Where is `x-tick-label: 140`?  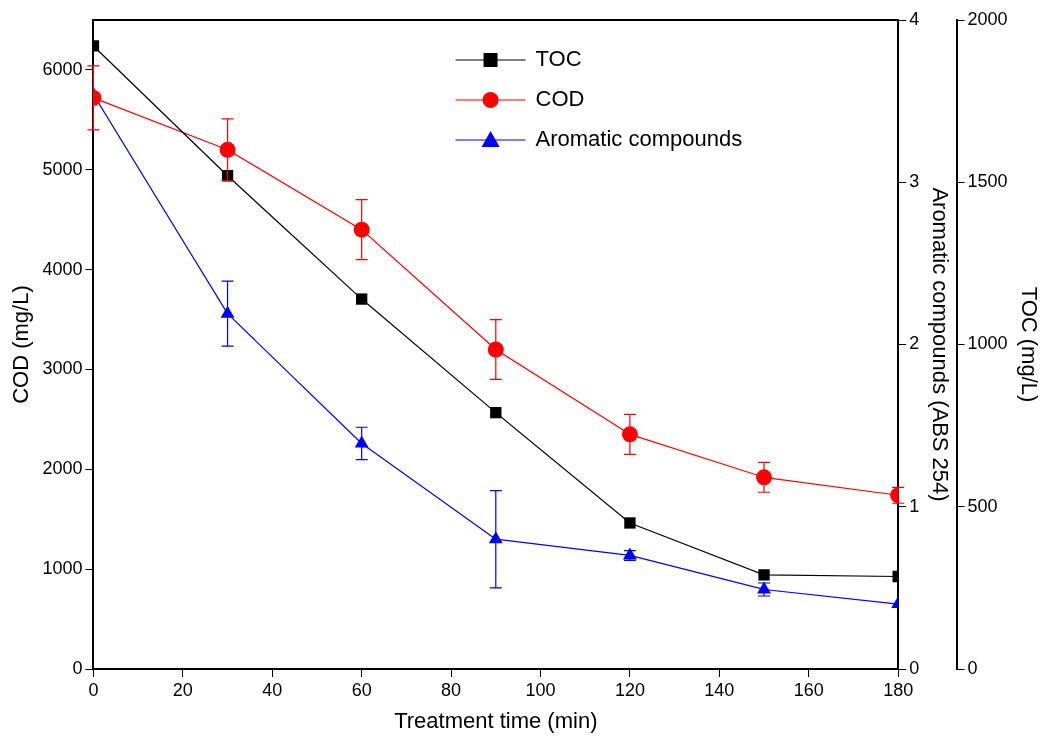
x-tick-label: 140 is located at coordinates (719, 689).